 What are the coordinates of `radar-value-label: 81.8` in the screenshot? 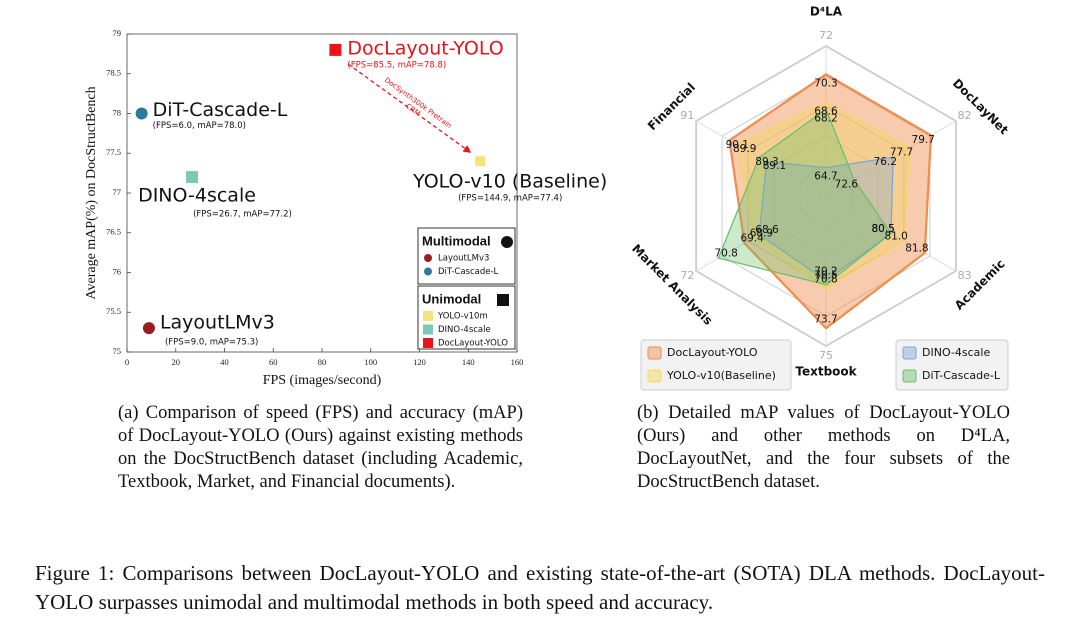 It's located at (916, 249).